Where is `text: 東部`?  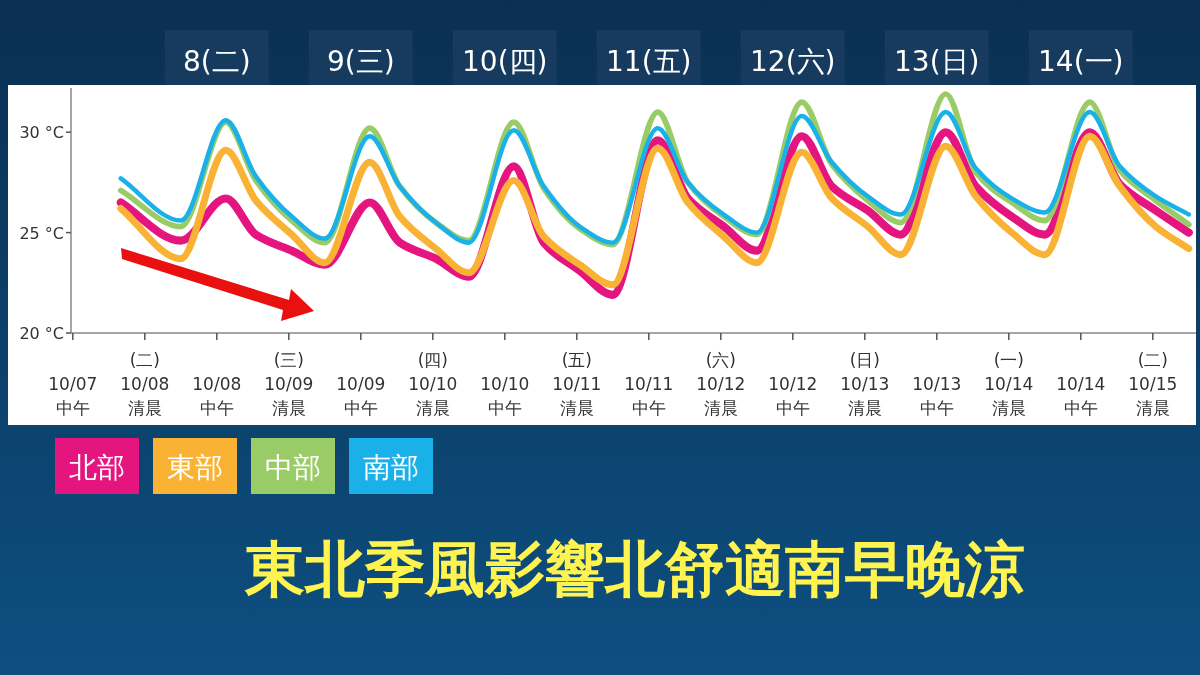
text: 東部 is located at coordinates (195, 467).